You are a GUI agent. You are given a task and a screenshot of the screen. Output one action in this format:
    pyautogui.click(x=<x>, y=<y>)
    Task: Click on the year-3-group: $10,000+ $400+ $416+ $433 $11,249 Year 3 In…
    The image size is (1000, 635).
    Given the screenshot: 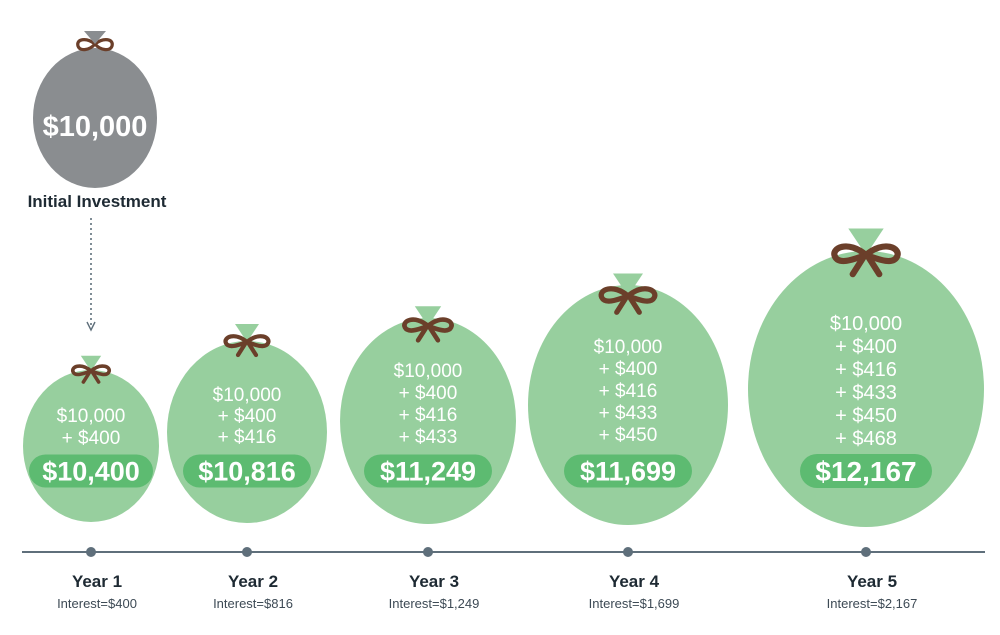 What is the action you would take?
    pyautogui.click(x=428, y=458)
    